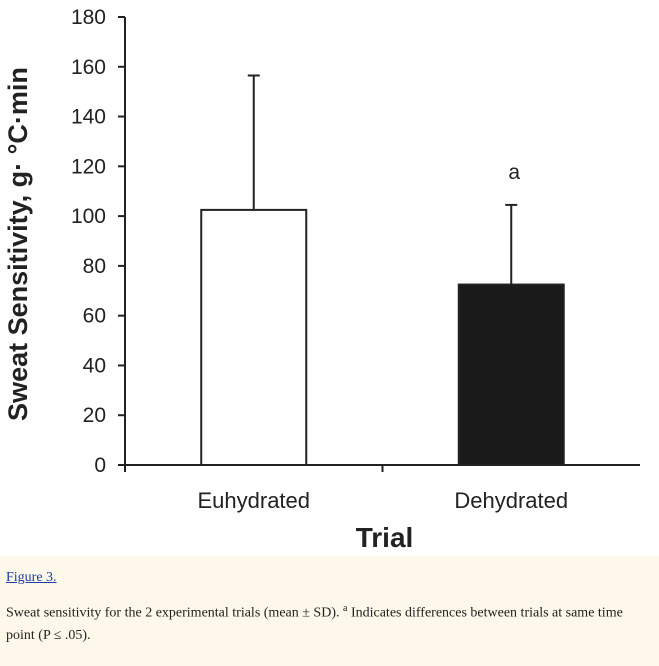 The height and width of the screenshot is (666, 659). I want to click on x-tick-label: Euhydrated, so click(253, 500).